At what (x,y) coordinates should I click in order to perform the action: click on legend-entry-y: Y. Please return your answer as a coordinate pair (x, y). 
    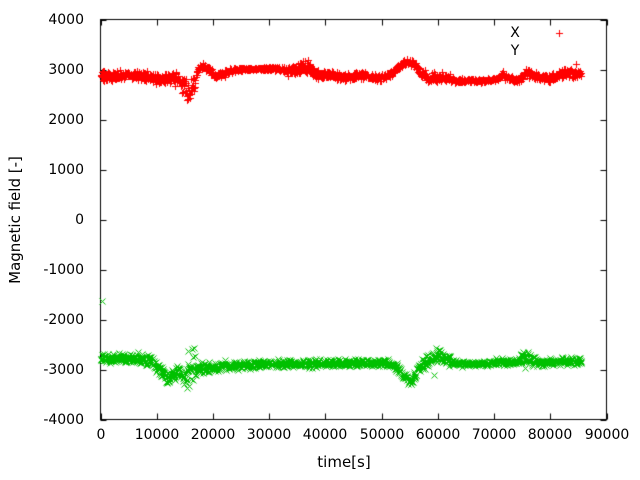
    Looking at the image, I should click on (515, 51).